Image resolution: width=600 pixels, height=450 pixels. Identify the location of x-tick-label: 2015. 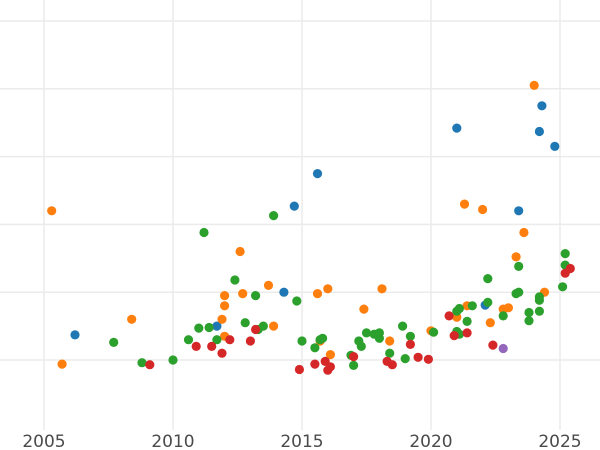
(301, 441).